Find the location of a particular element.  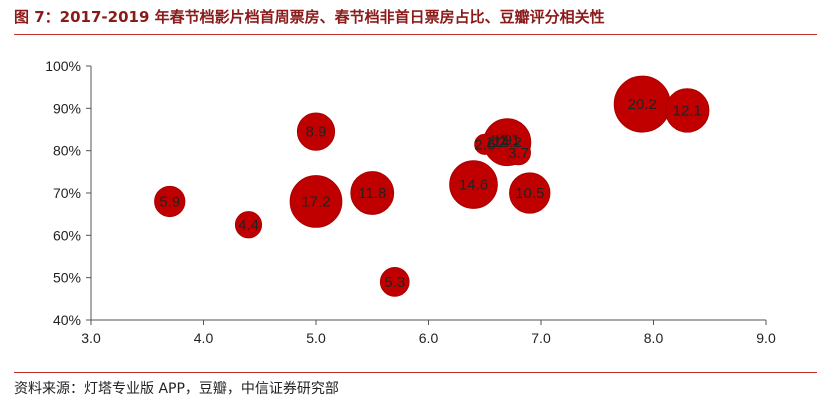

x-tick-label: 7.0 is located at coordinates (541, 338).